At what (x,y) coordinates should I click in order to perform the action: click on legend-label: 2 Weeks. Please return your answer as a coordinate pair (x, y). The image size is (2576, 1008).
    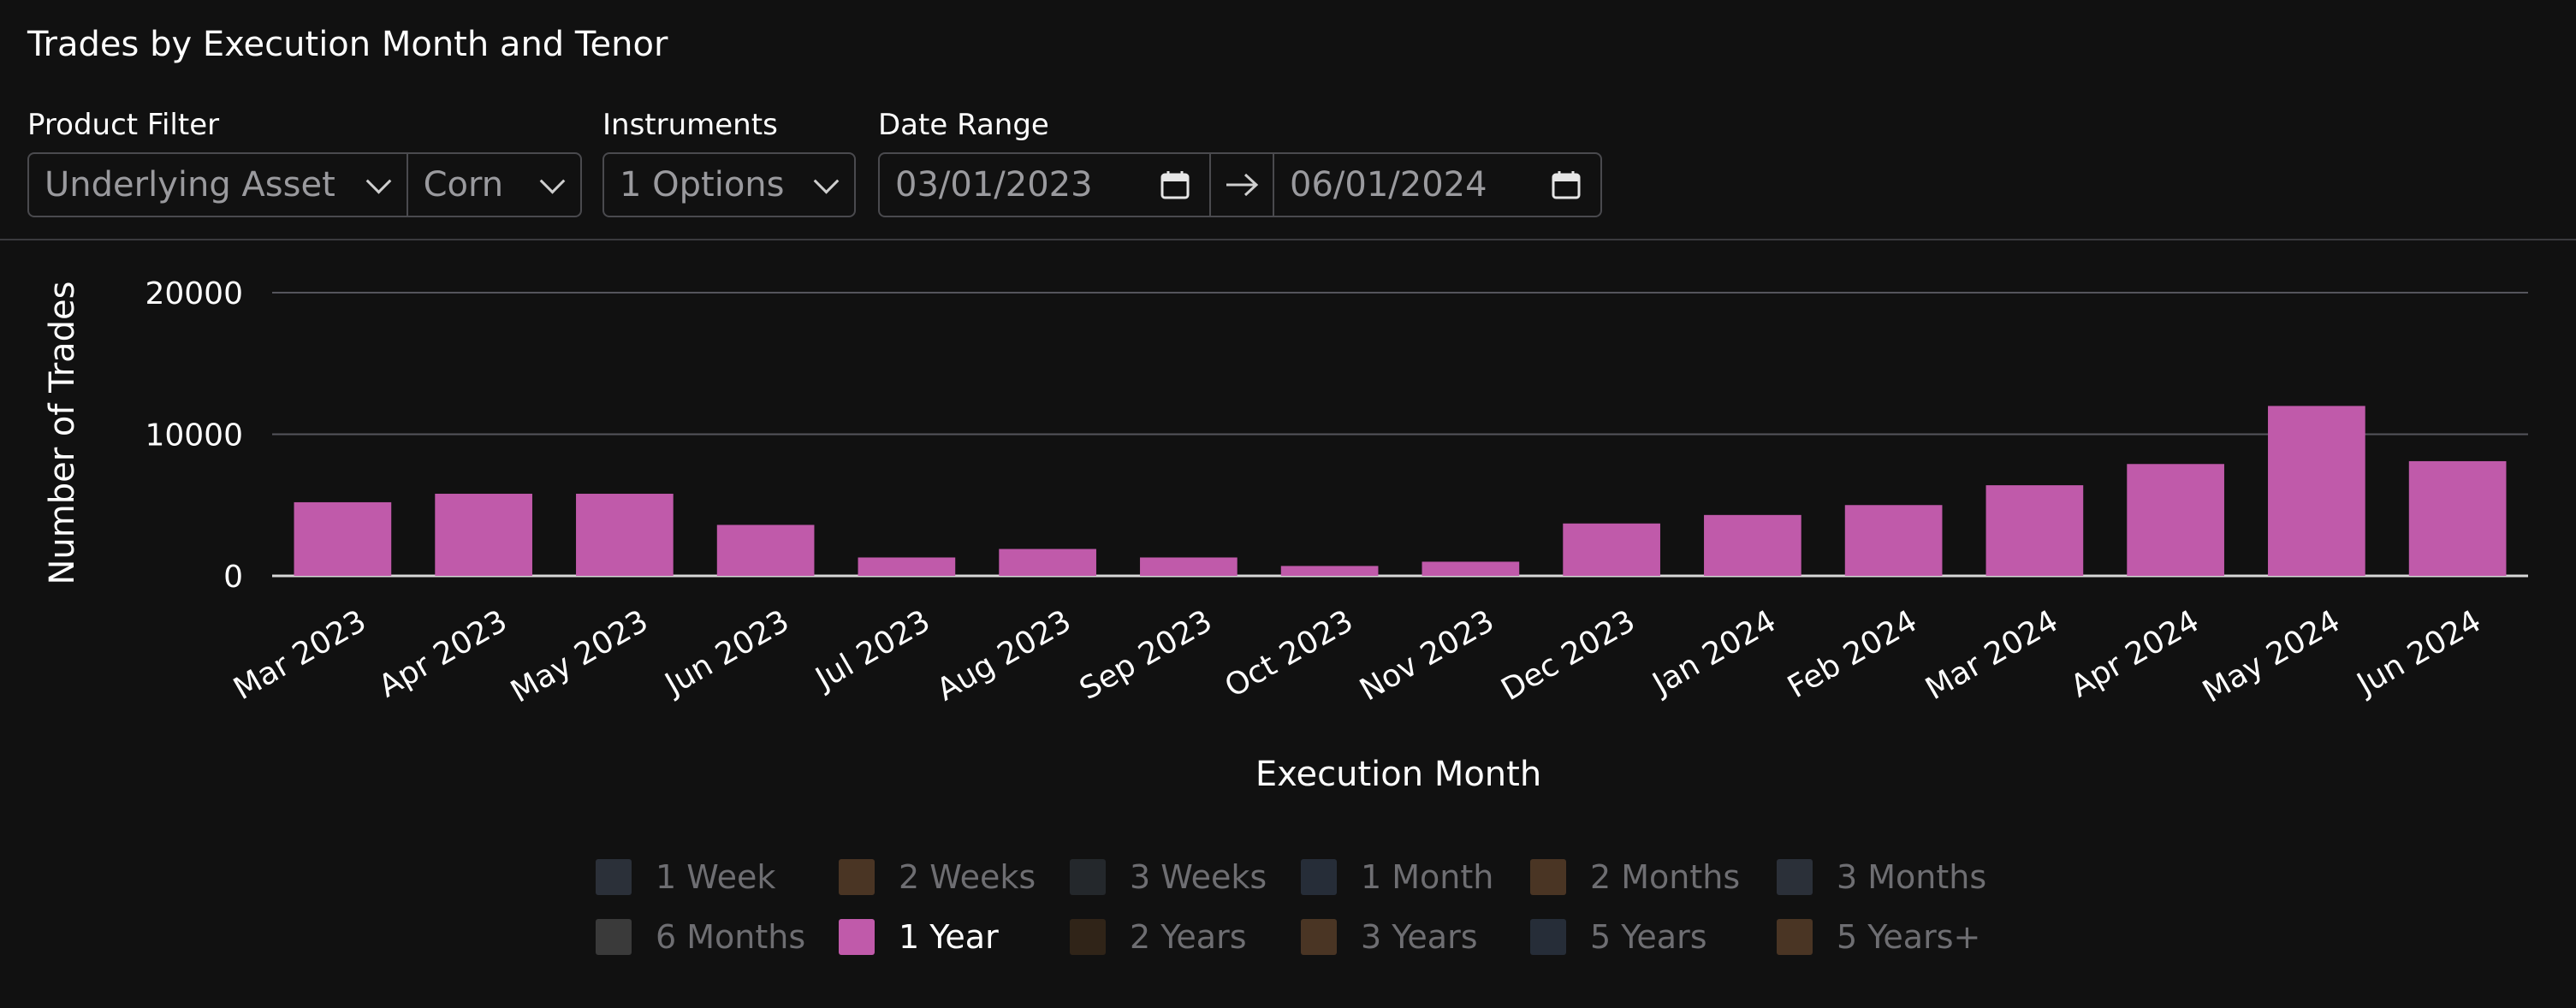
    Looking at the image, I should click on (967, 877).